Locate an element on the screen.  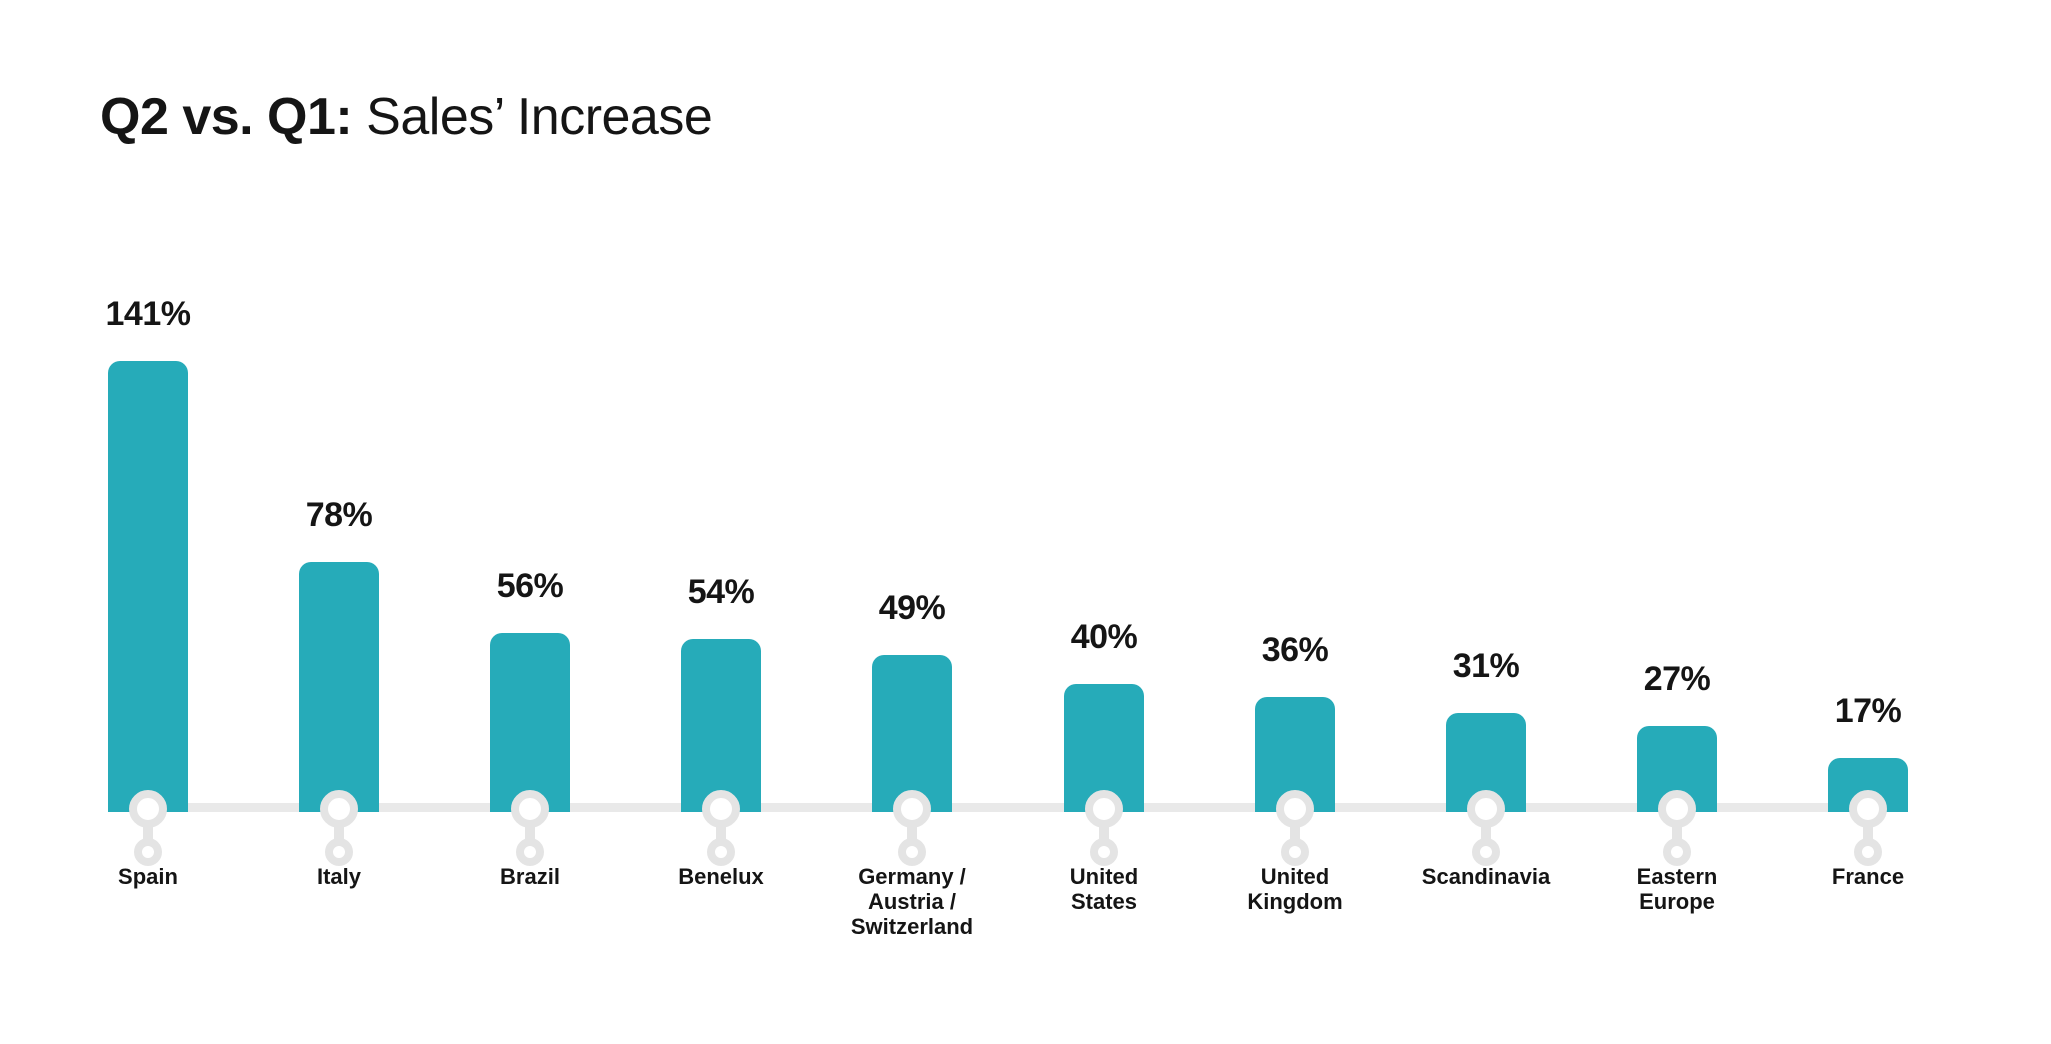
bar-group-italy: 78% Italy is located at coordinates (339, 522).